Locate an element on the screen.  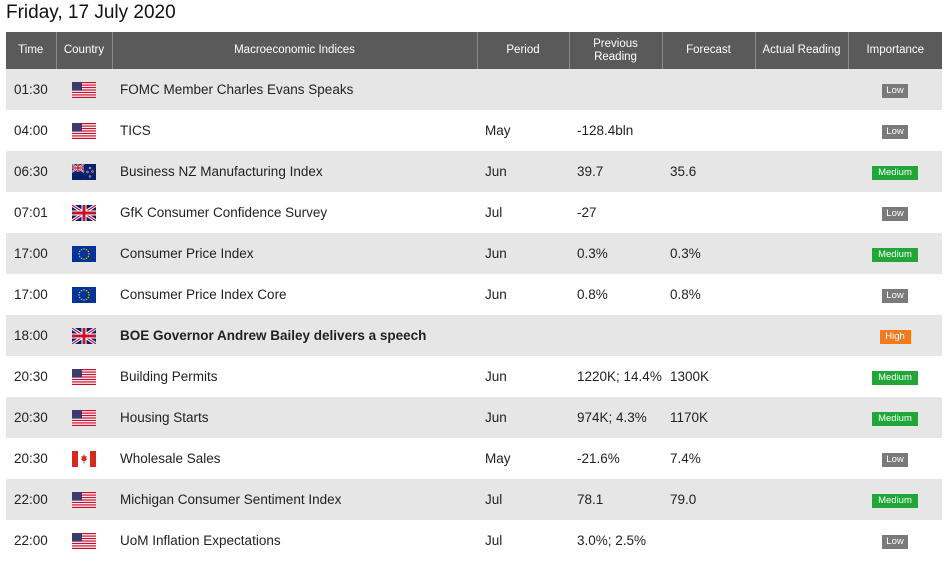
nz-flag-icon is located at coordinates (83, 171).